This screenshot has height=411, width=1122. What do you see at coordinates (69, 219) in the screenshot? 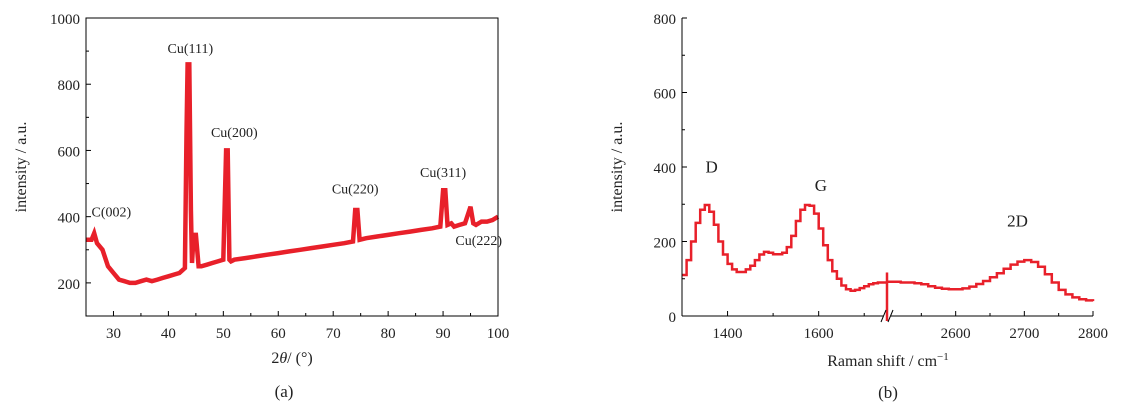
I see `xrd-y-tick-label: 400` at bounding box center [69, 219].